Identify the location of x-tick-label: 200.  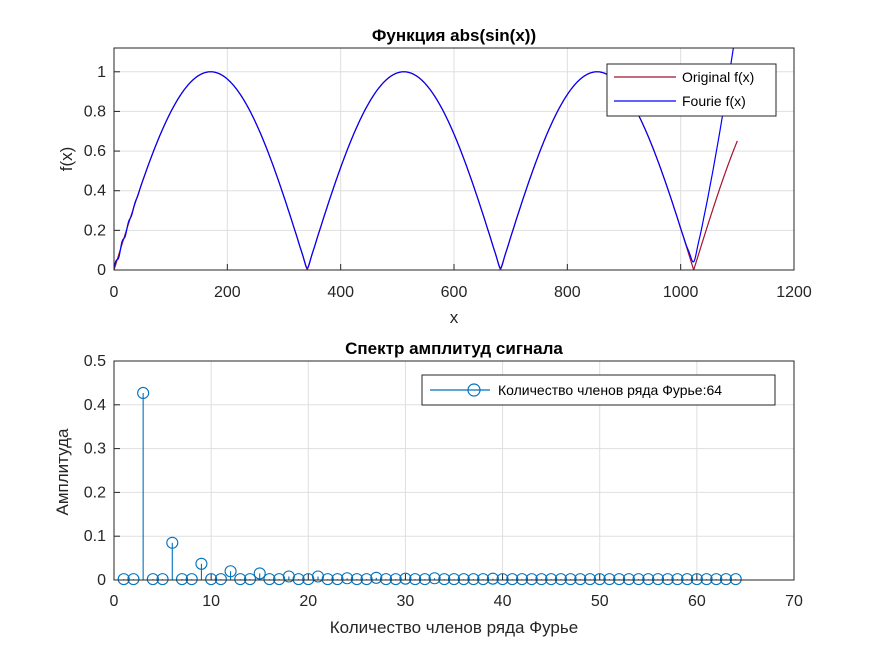
(227, 292).